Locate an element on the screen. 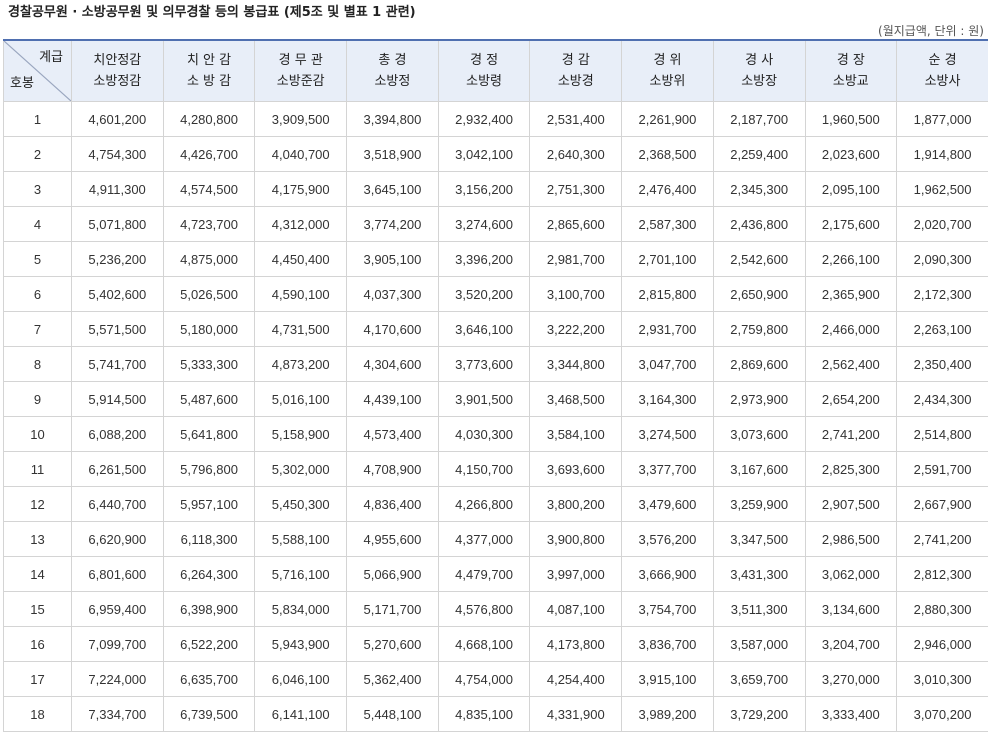 Image resolution: width=988 pixels, height=735 pixels. grade-header-cell: 경 장 소방교 is located at coordinates (851, 70).